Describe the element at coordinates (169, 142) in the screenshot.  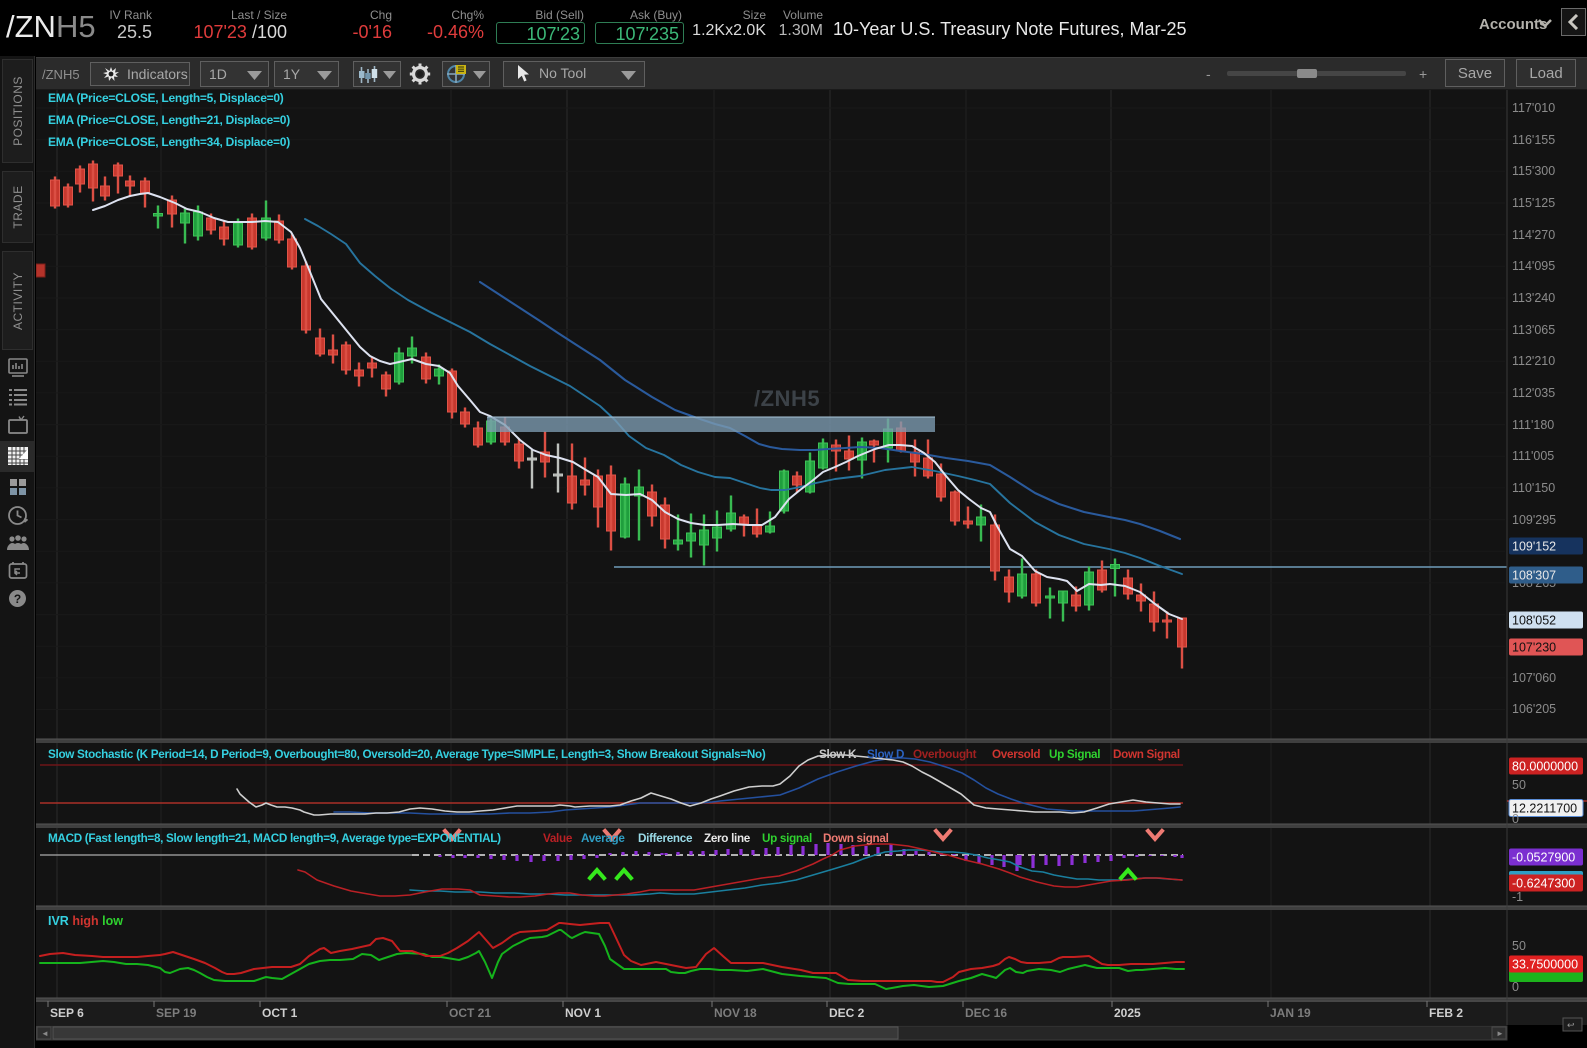
I see `svg-text:EMA (Price=CLOSE, Length=34, D: EMA (Price=CLOSE, Length=34, Displace=0)` at that location.